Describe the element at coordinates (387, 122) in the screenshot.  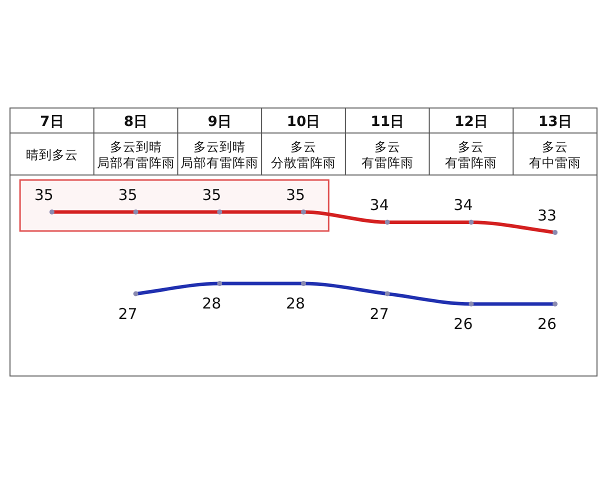
I see `x-tick-label: 11日` at that location.